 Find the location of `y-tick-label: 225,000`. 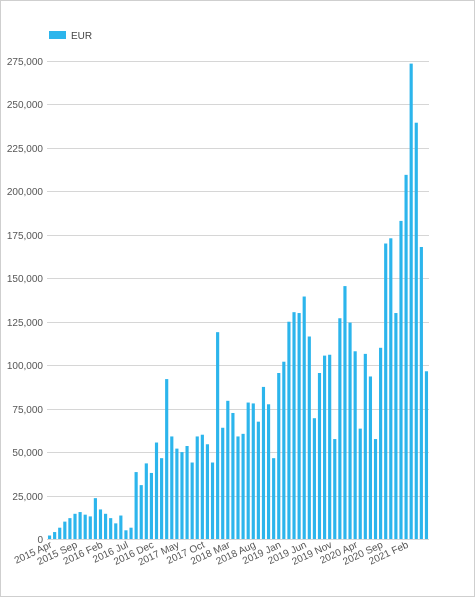

y-tick-label: 225,000 is located at coordinates (25, 149).